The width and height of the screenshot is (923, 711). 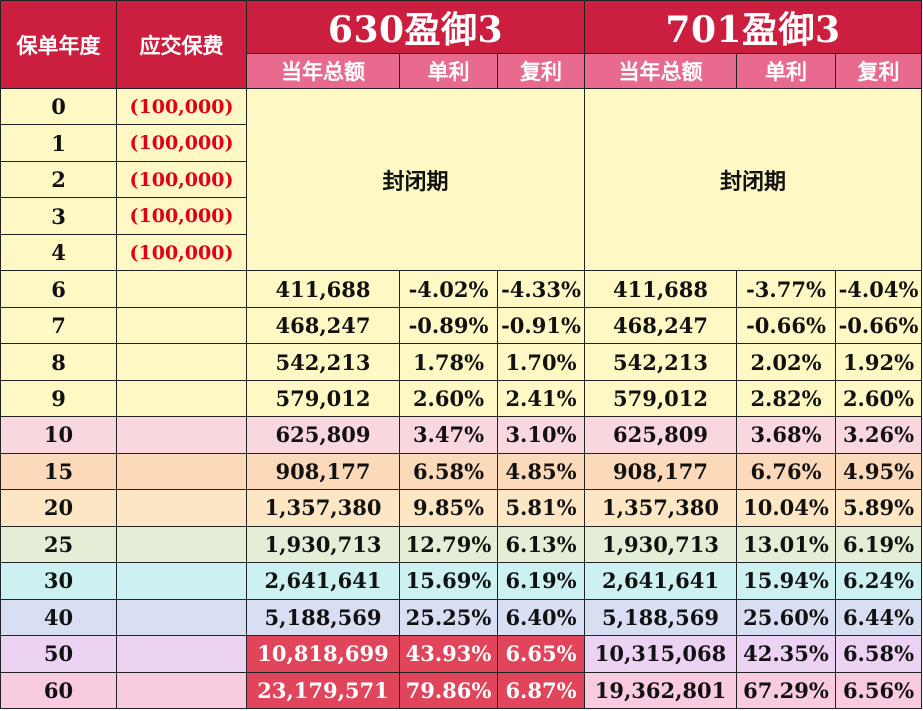 I want to click on year-cell: 0, so click(x=58, y=106).